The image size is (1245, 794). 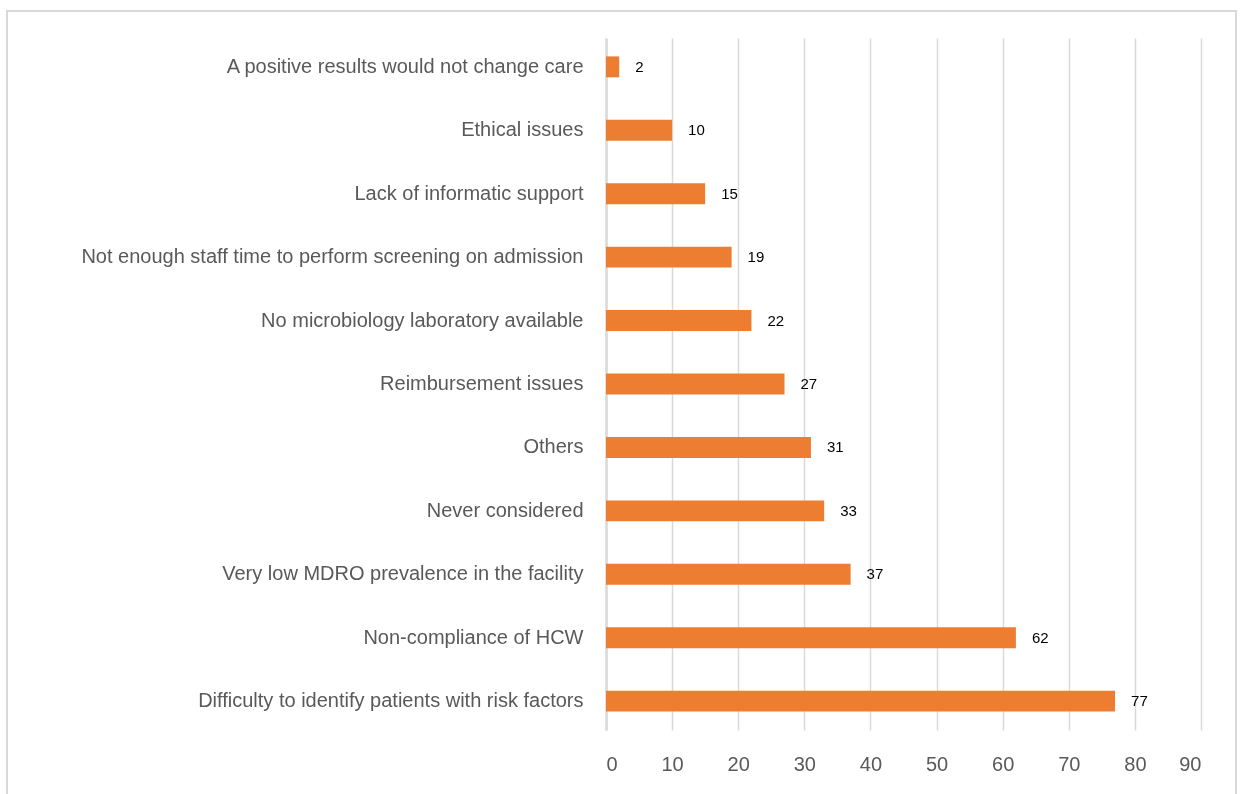 What do you see at coordinates (473, 636) in the screenshot?
I see `y-tick-label: Non-compliance of HCW` at bounding box center [473, 636].